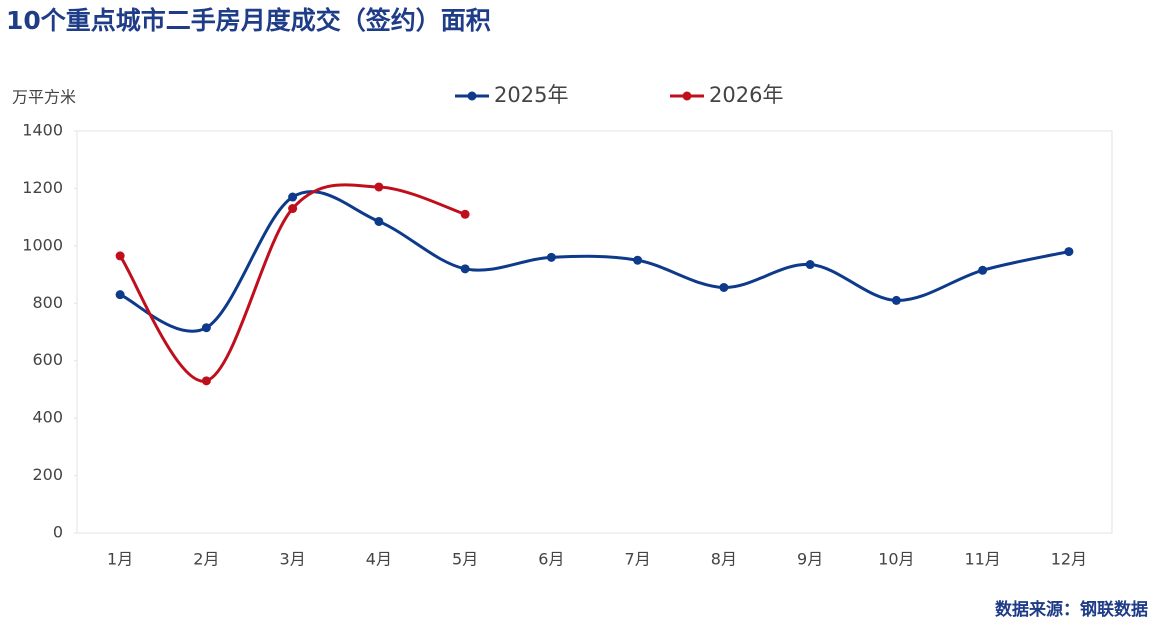 This screenshot has width=1154, height=629. Describe the element at coordinates (42, 244) in the screenshot. I see `y-tick-label: 1000` at that location.